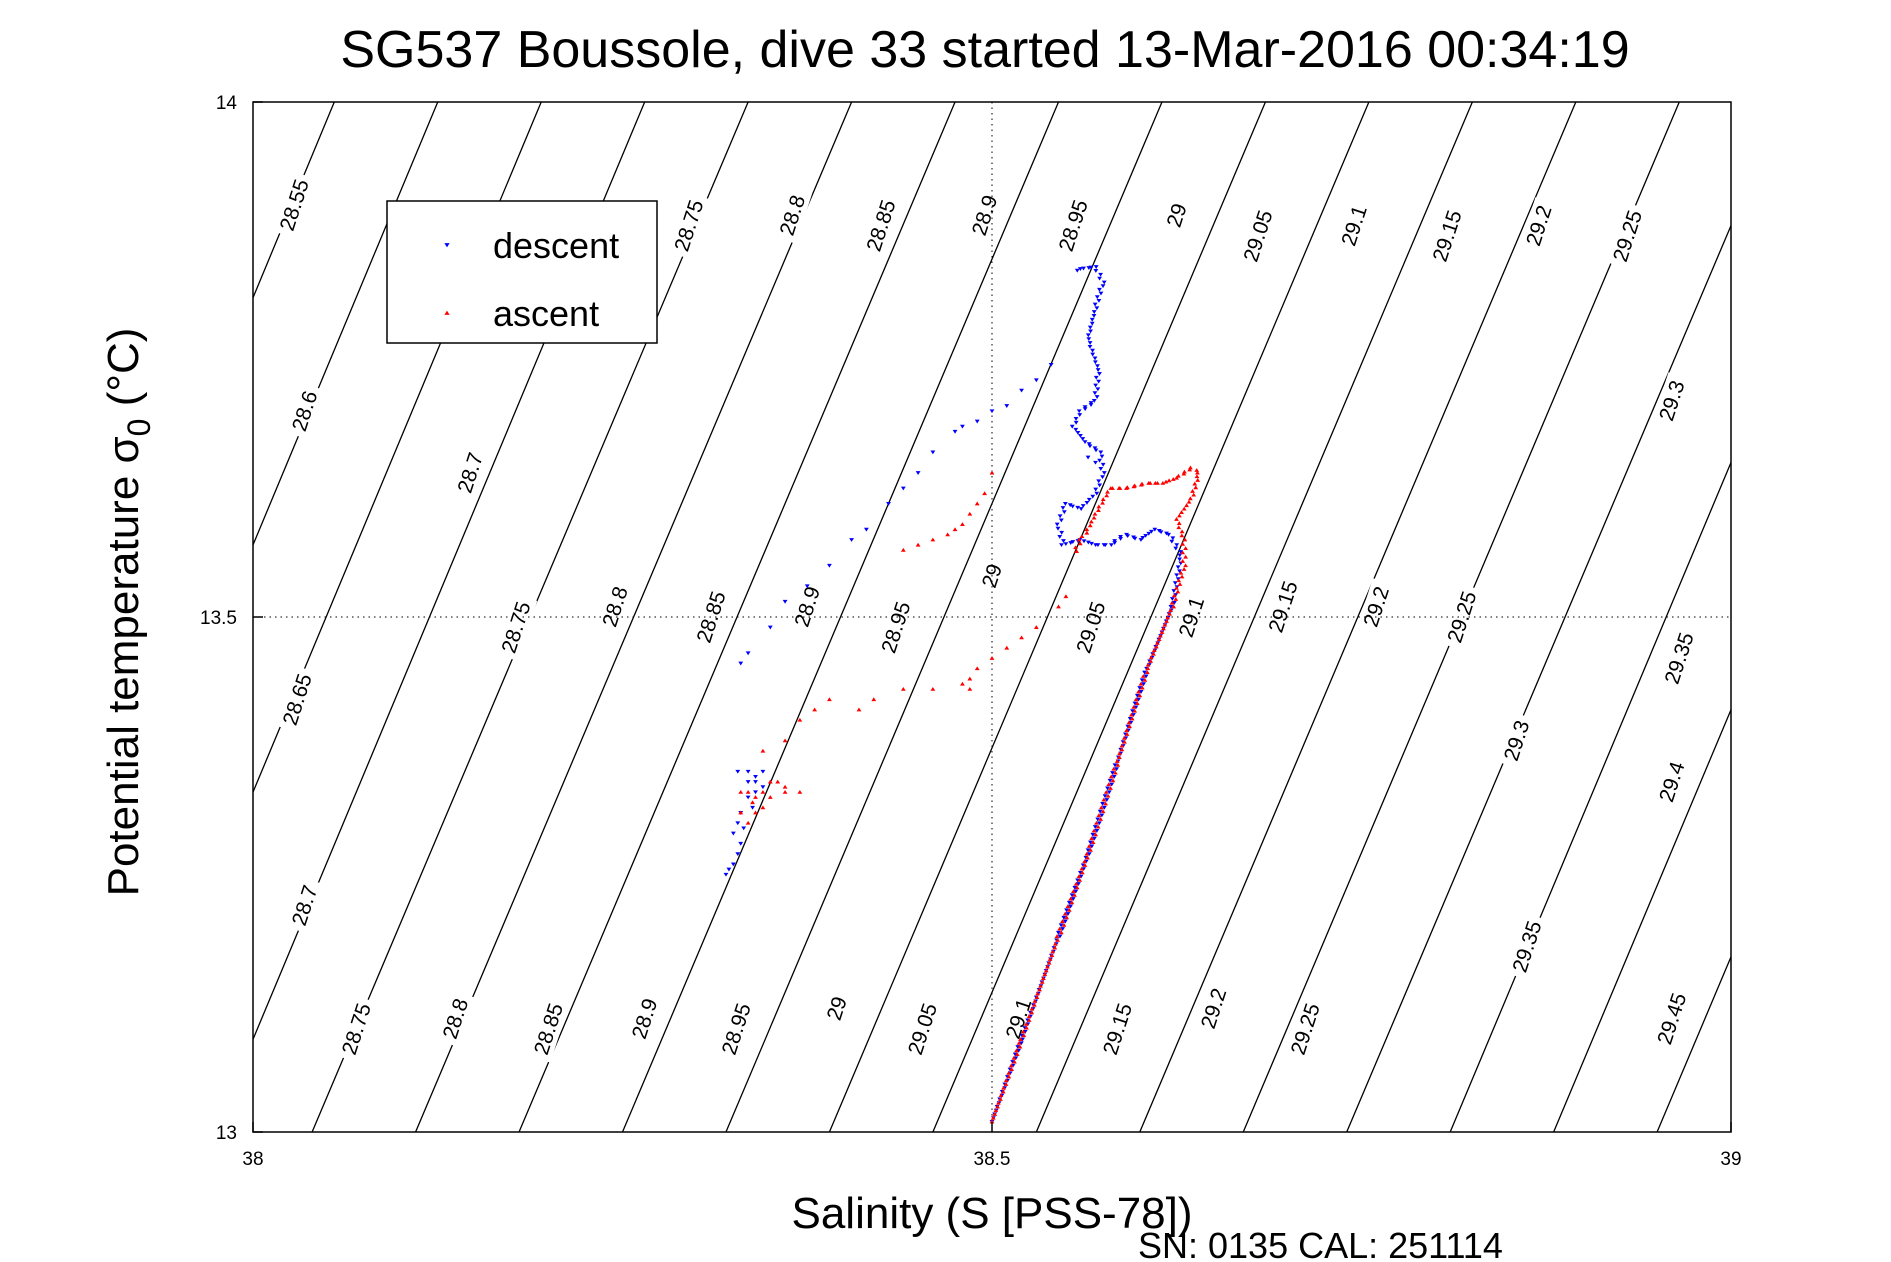 The image size is (1891, 1262). I want to click on legend-markers, so click(447, 279).